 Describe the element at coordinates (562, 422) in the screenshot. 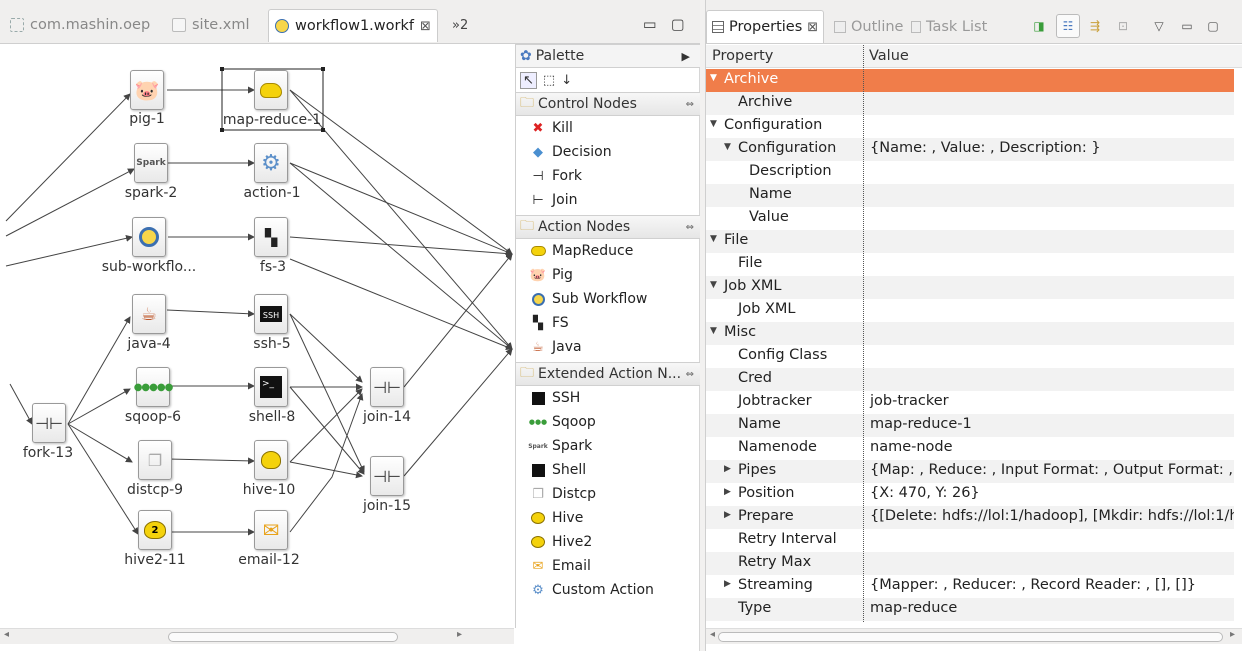

I see `palette-item-sqoop: ●●● Sqoop` at that location.